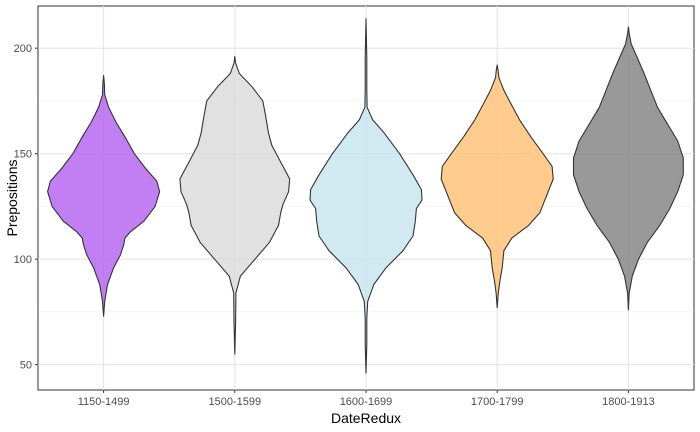 Image resolution: width=700 pixels, height=432 pixels. I want to click on violin-1800-1913, so click(628, 168).